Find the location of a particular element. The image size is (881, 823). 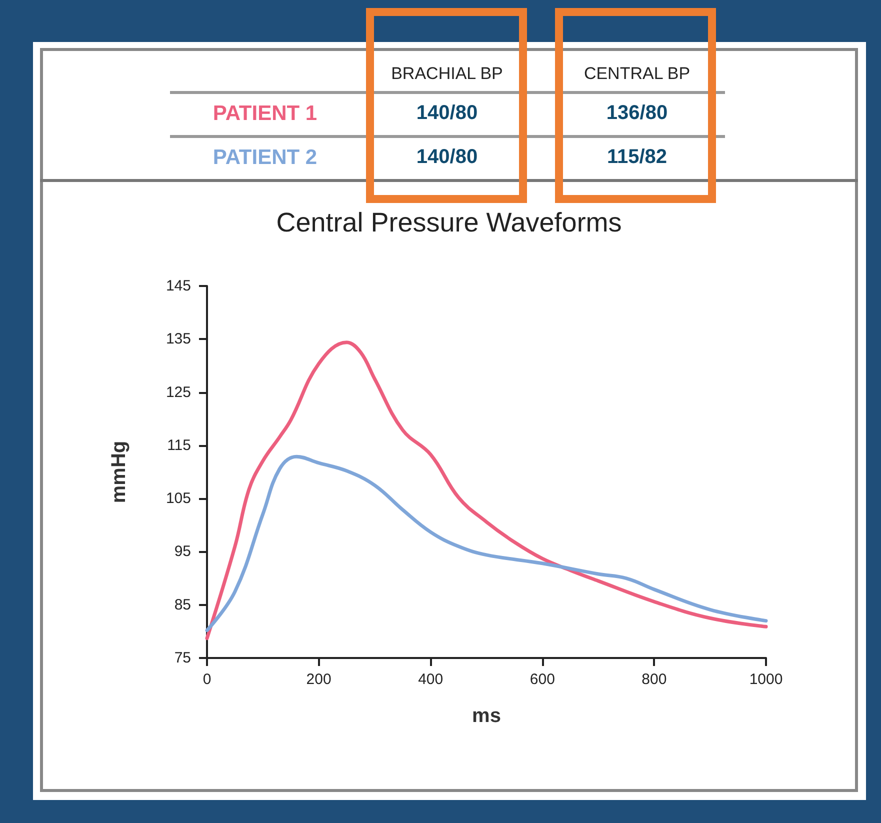

y-tick-label: 75 is located at coordinates (182, 658).